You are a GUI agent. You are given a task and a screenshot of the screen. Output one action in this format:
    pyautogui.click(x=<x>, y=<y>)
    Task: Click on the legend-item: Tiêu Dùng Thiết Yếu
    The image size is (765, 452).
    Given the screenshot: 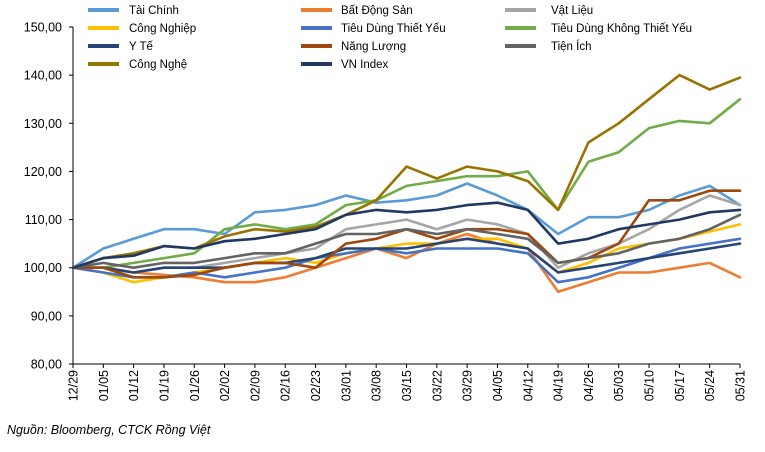 What is the action you would take?
    pyautogui.click(x=373, y=29)
    